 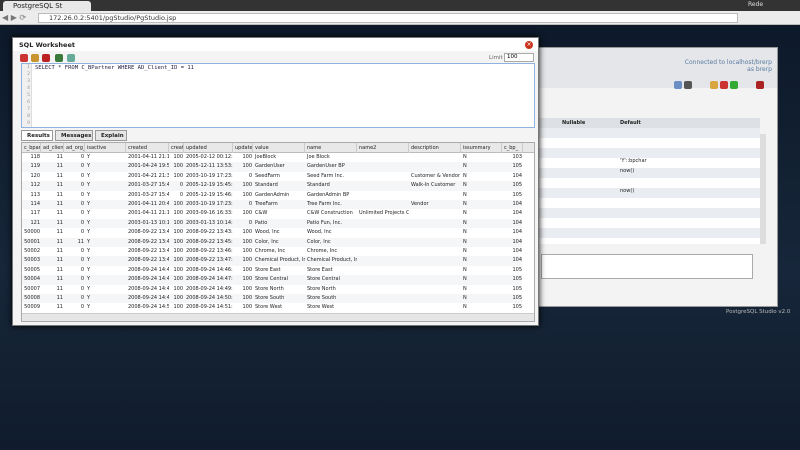 What do you see at coordinates (32, 148) in the screenshot?
I see `column-header: c_bpartne` at bounding box center [32, 148].